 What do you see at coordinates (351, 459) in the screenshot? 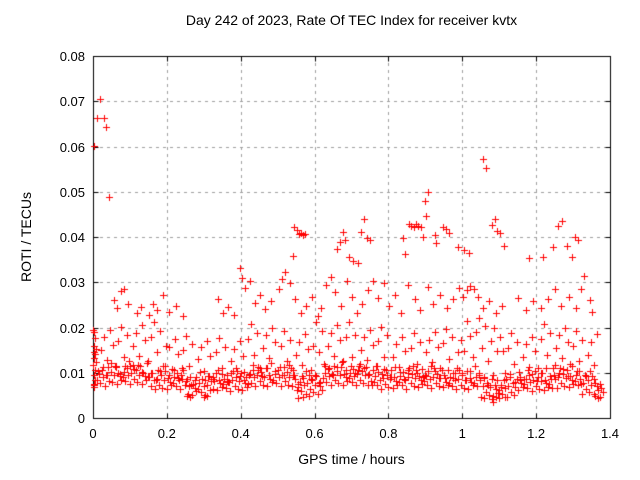
I see `x-axis-label: GPS time / hours` at bounding box center [351, 459].